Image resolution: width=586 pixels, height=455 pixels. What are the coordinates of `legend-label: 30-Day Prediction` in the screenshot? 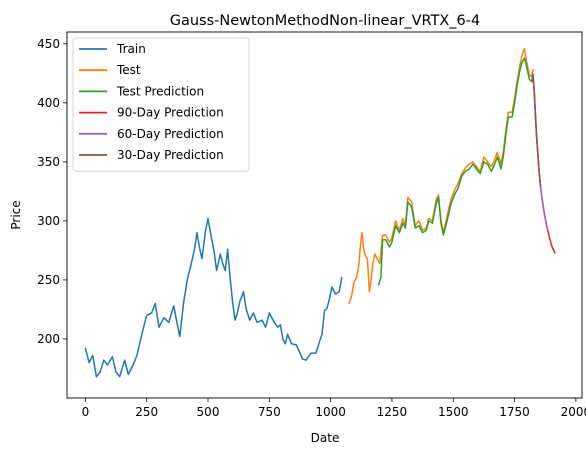 It's located at (170, 155).